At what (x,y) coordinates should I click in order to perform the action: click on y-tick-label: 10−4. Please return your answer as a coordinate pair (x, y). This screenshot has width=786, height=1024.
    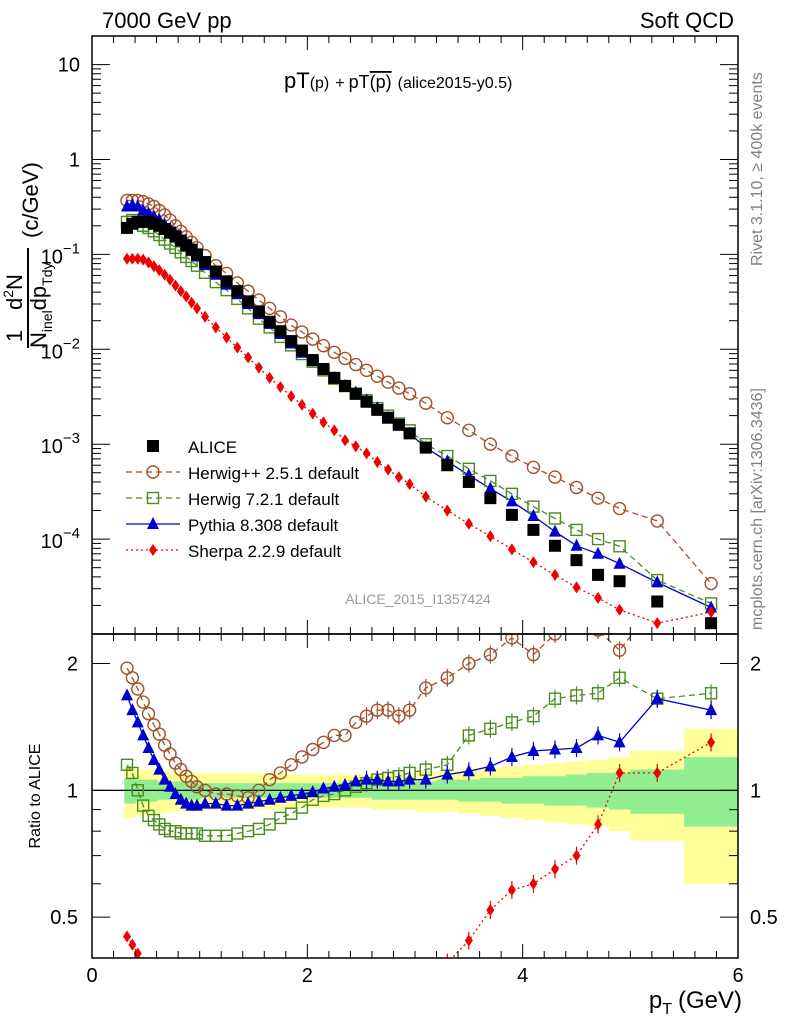
    Looking at the image, I should click on (60, 539).